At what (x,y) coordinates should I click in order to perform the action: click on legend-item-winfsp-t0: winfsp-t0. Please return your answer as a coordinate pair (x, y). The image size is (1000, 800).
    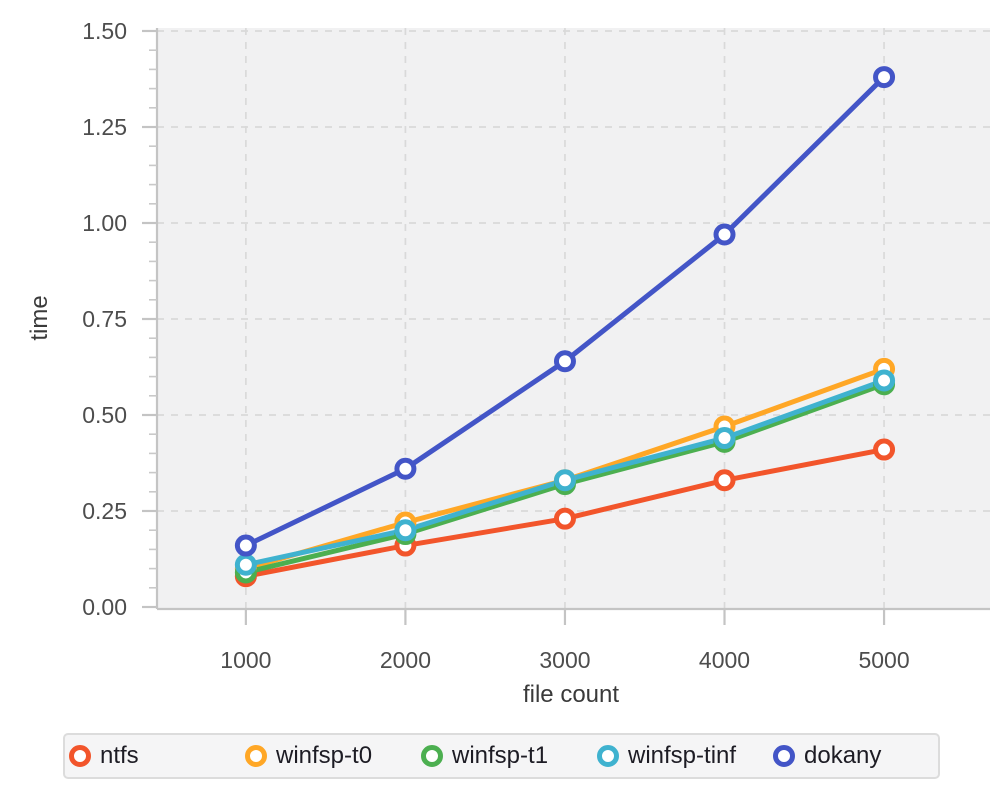
    Looking at the image, I should click on (308, 756).